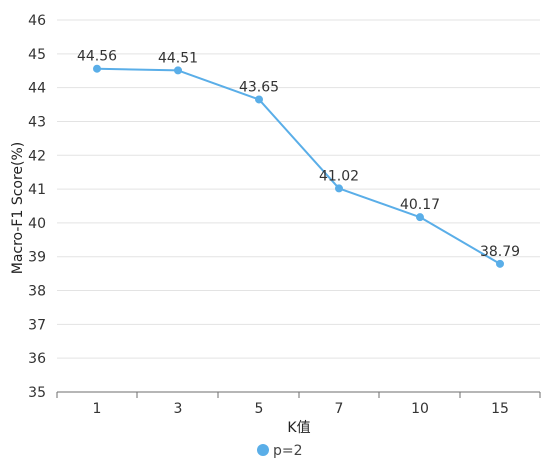 The width and height of the screenshot is (556, 473). What do you see at coordinates (37, 393) in the screenshot?
I see `y-tick-label: 35` at bounding box center [37, 393].